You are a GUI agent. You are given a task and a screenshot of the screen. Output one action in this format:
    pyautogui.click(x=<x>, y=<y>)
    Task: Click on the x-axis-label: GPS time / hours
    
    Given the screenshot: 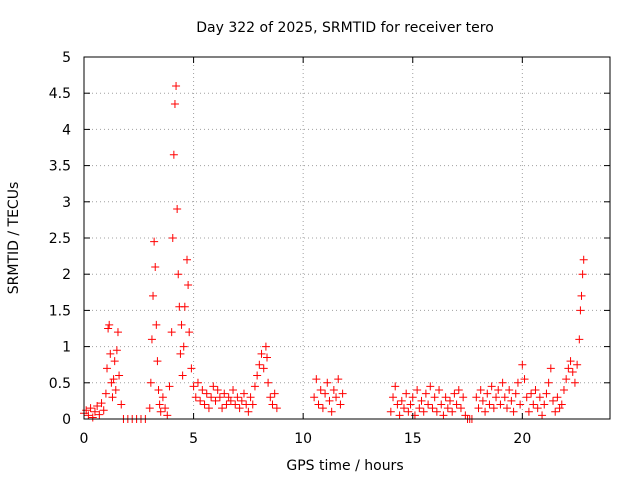 What is the action you would take?
    pyautogui.click(x=344, y=466)
    